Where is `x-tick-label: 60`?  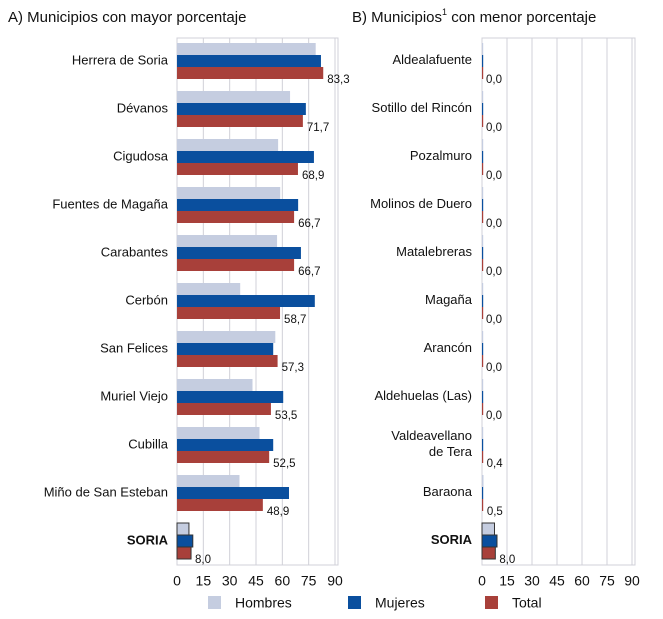 x-tick-label: 60 is located at coordinates (283, 581).